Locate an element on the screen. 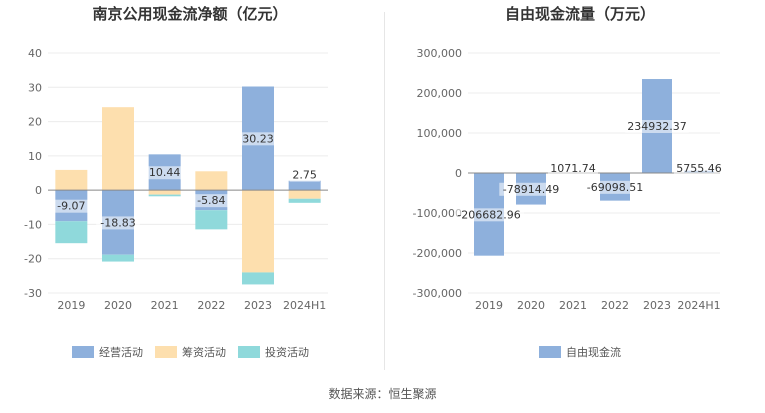  right-x-tick-label: 2023 is located at coordinates (657, 305).